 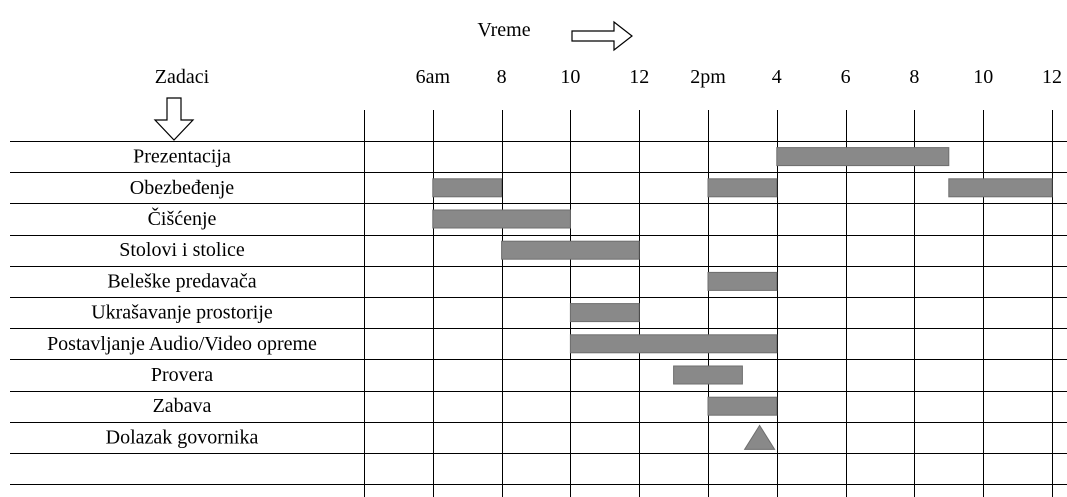 I want to click on x-tick-label: 6am, so click(x=433, y=77).